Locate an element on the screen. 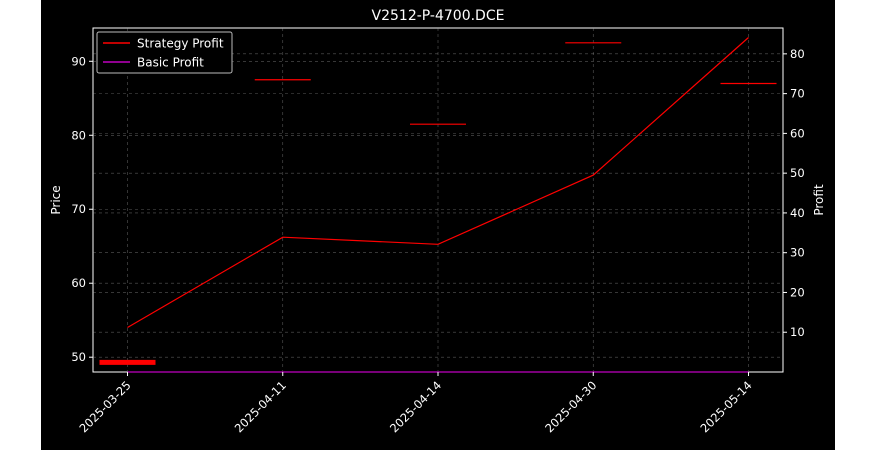 Image resolution: width=878 pixels, height=454 pixels. chart-title: V2512-P-4700.DCE is located at coordinates (438, 16).